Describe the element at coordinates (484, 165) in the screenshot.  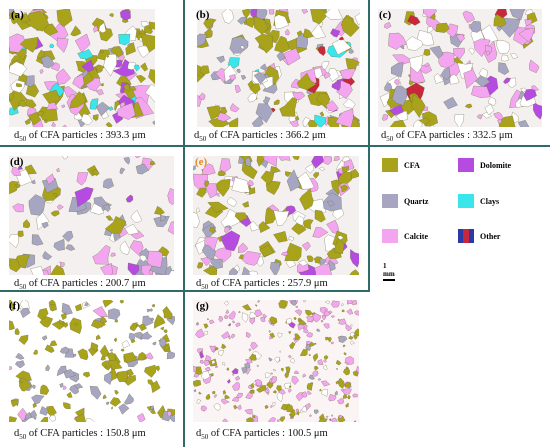
I see `legend-item-dolomite: Dolomite` at that location.